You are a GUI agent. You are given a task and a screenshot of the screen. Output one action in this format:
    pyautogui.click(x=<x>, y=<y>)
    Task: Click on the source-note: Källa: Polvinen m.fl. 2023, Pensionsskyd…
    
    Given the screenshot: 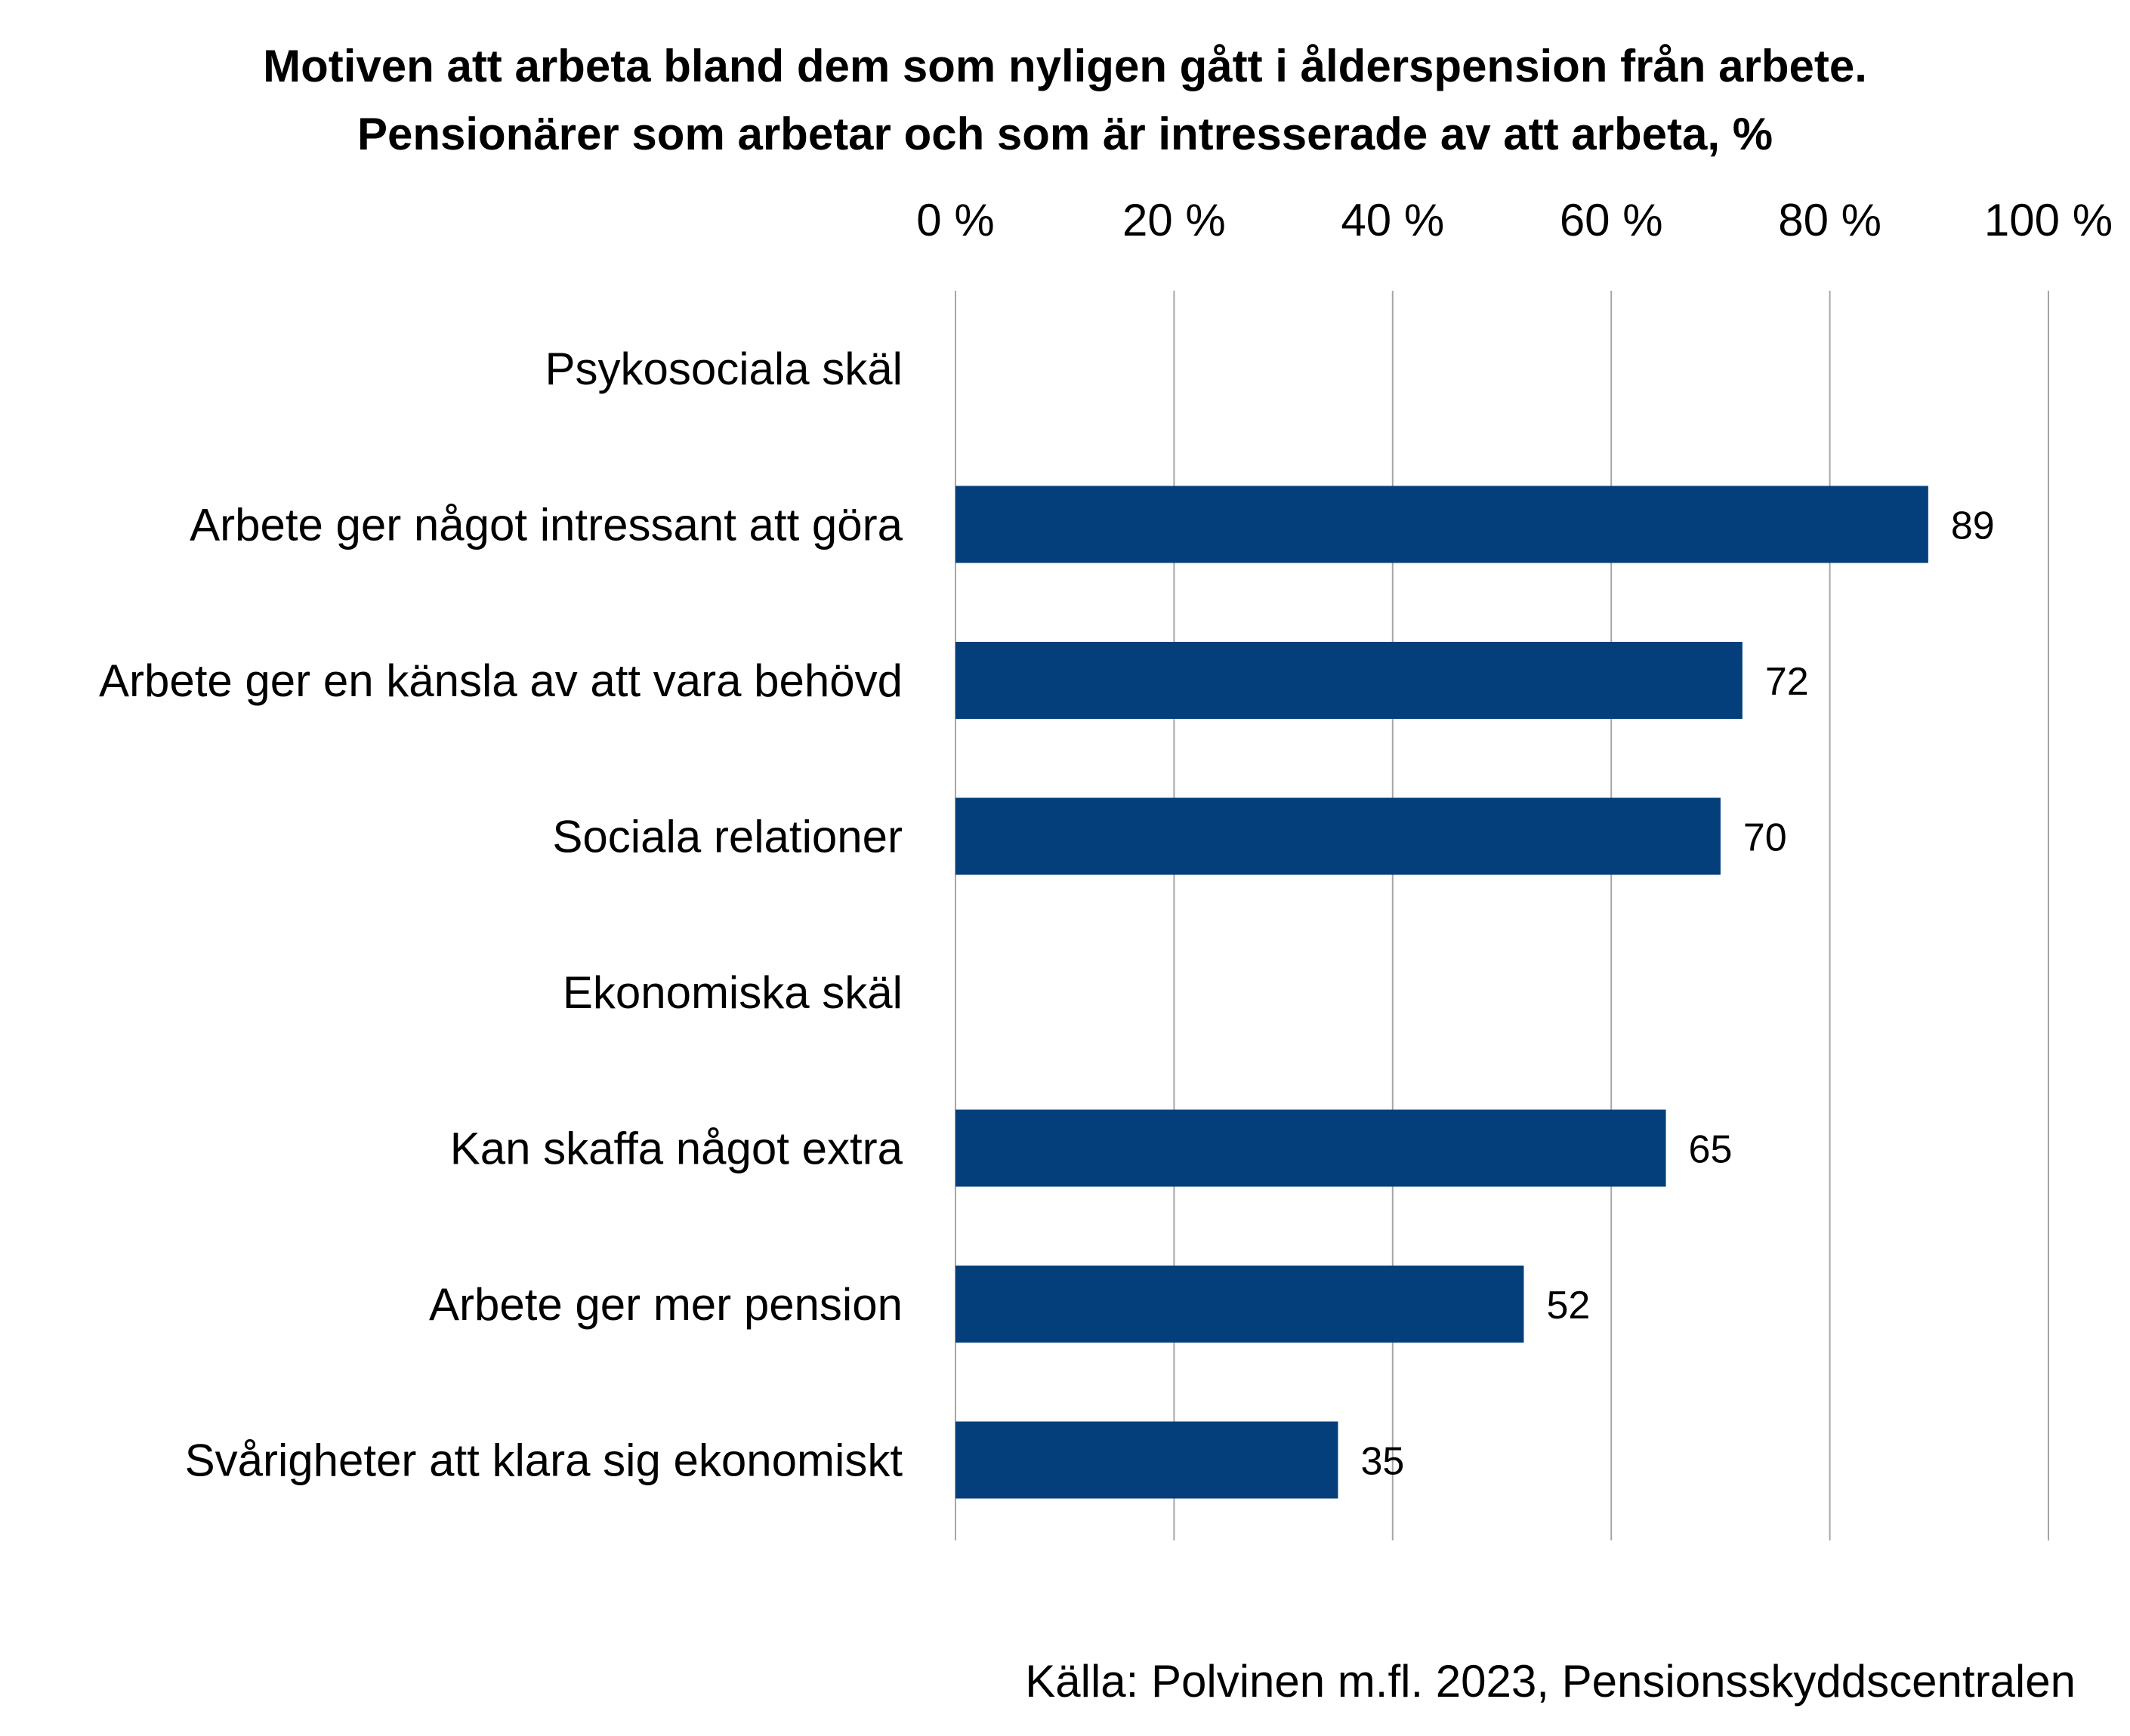 What is the action you would take?
    pyautogui.click(x=1551, y=1682)
    